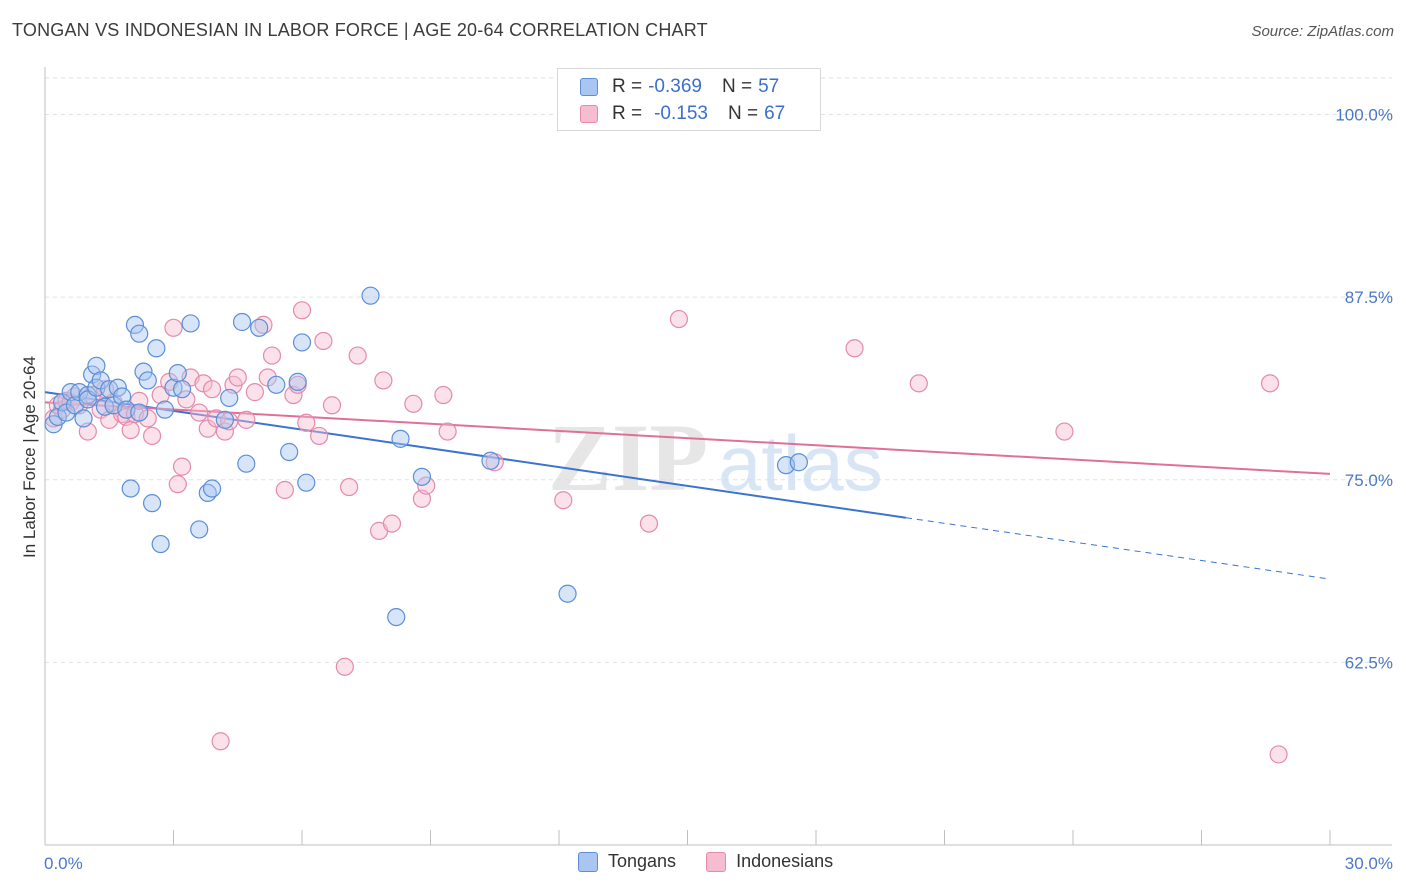  What do you see at coordinates (1369, 863) in the screenshot?
I see `x-tick-label: 30.0%` at bounding box center [1369, 863].